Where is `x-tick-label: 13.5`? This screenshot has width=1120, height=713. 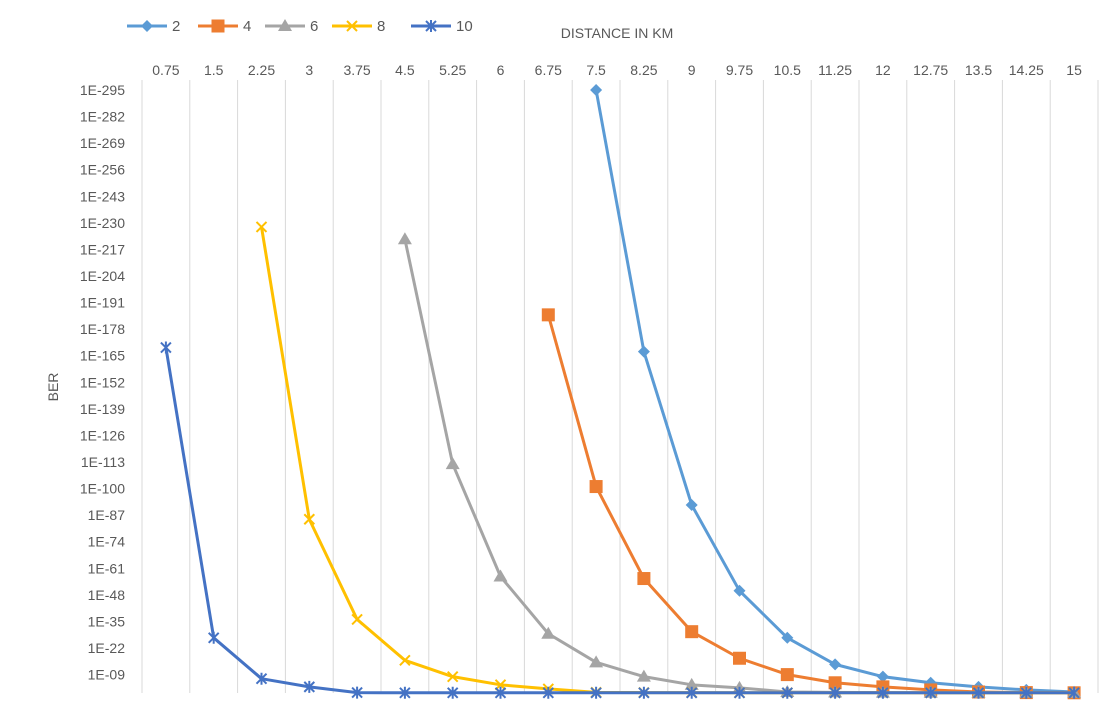
x-tick-label: 13.5 is located at coordinates (978, 70).